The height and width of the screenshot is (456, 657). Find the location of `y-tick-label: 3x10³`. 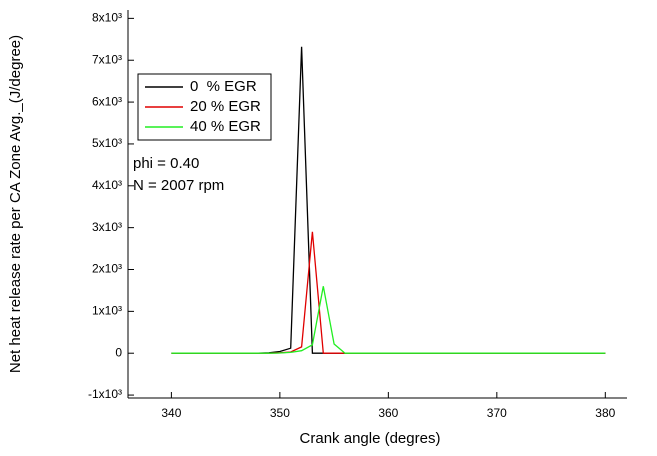

y-tick-label: 3x10³ is located at coordinates (107, 227).